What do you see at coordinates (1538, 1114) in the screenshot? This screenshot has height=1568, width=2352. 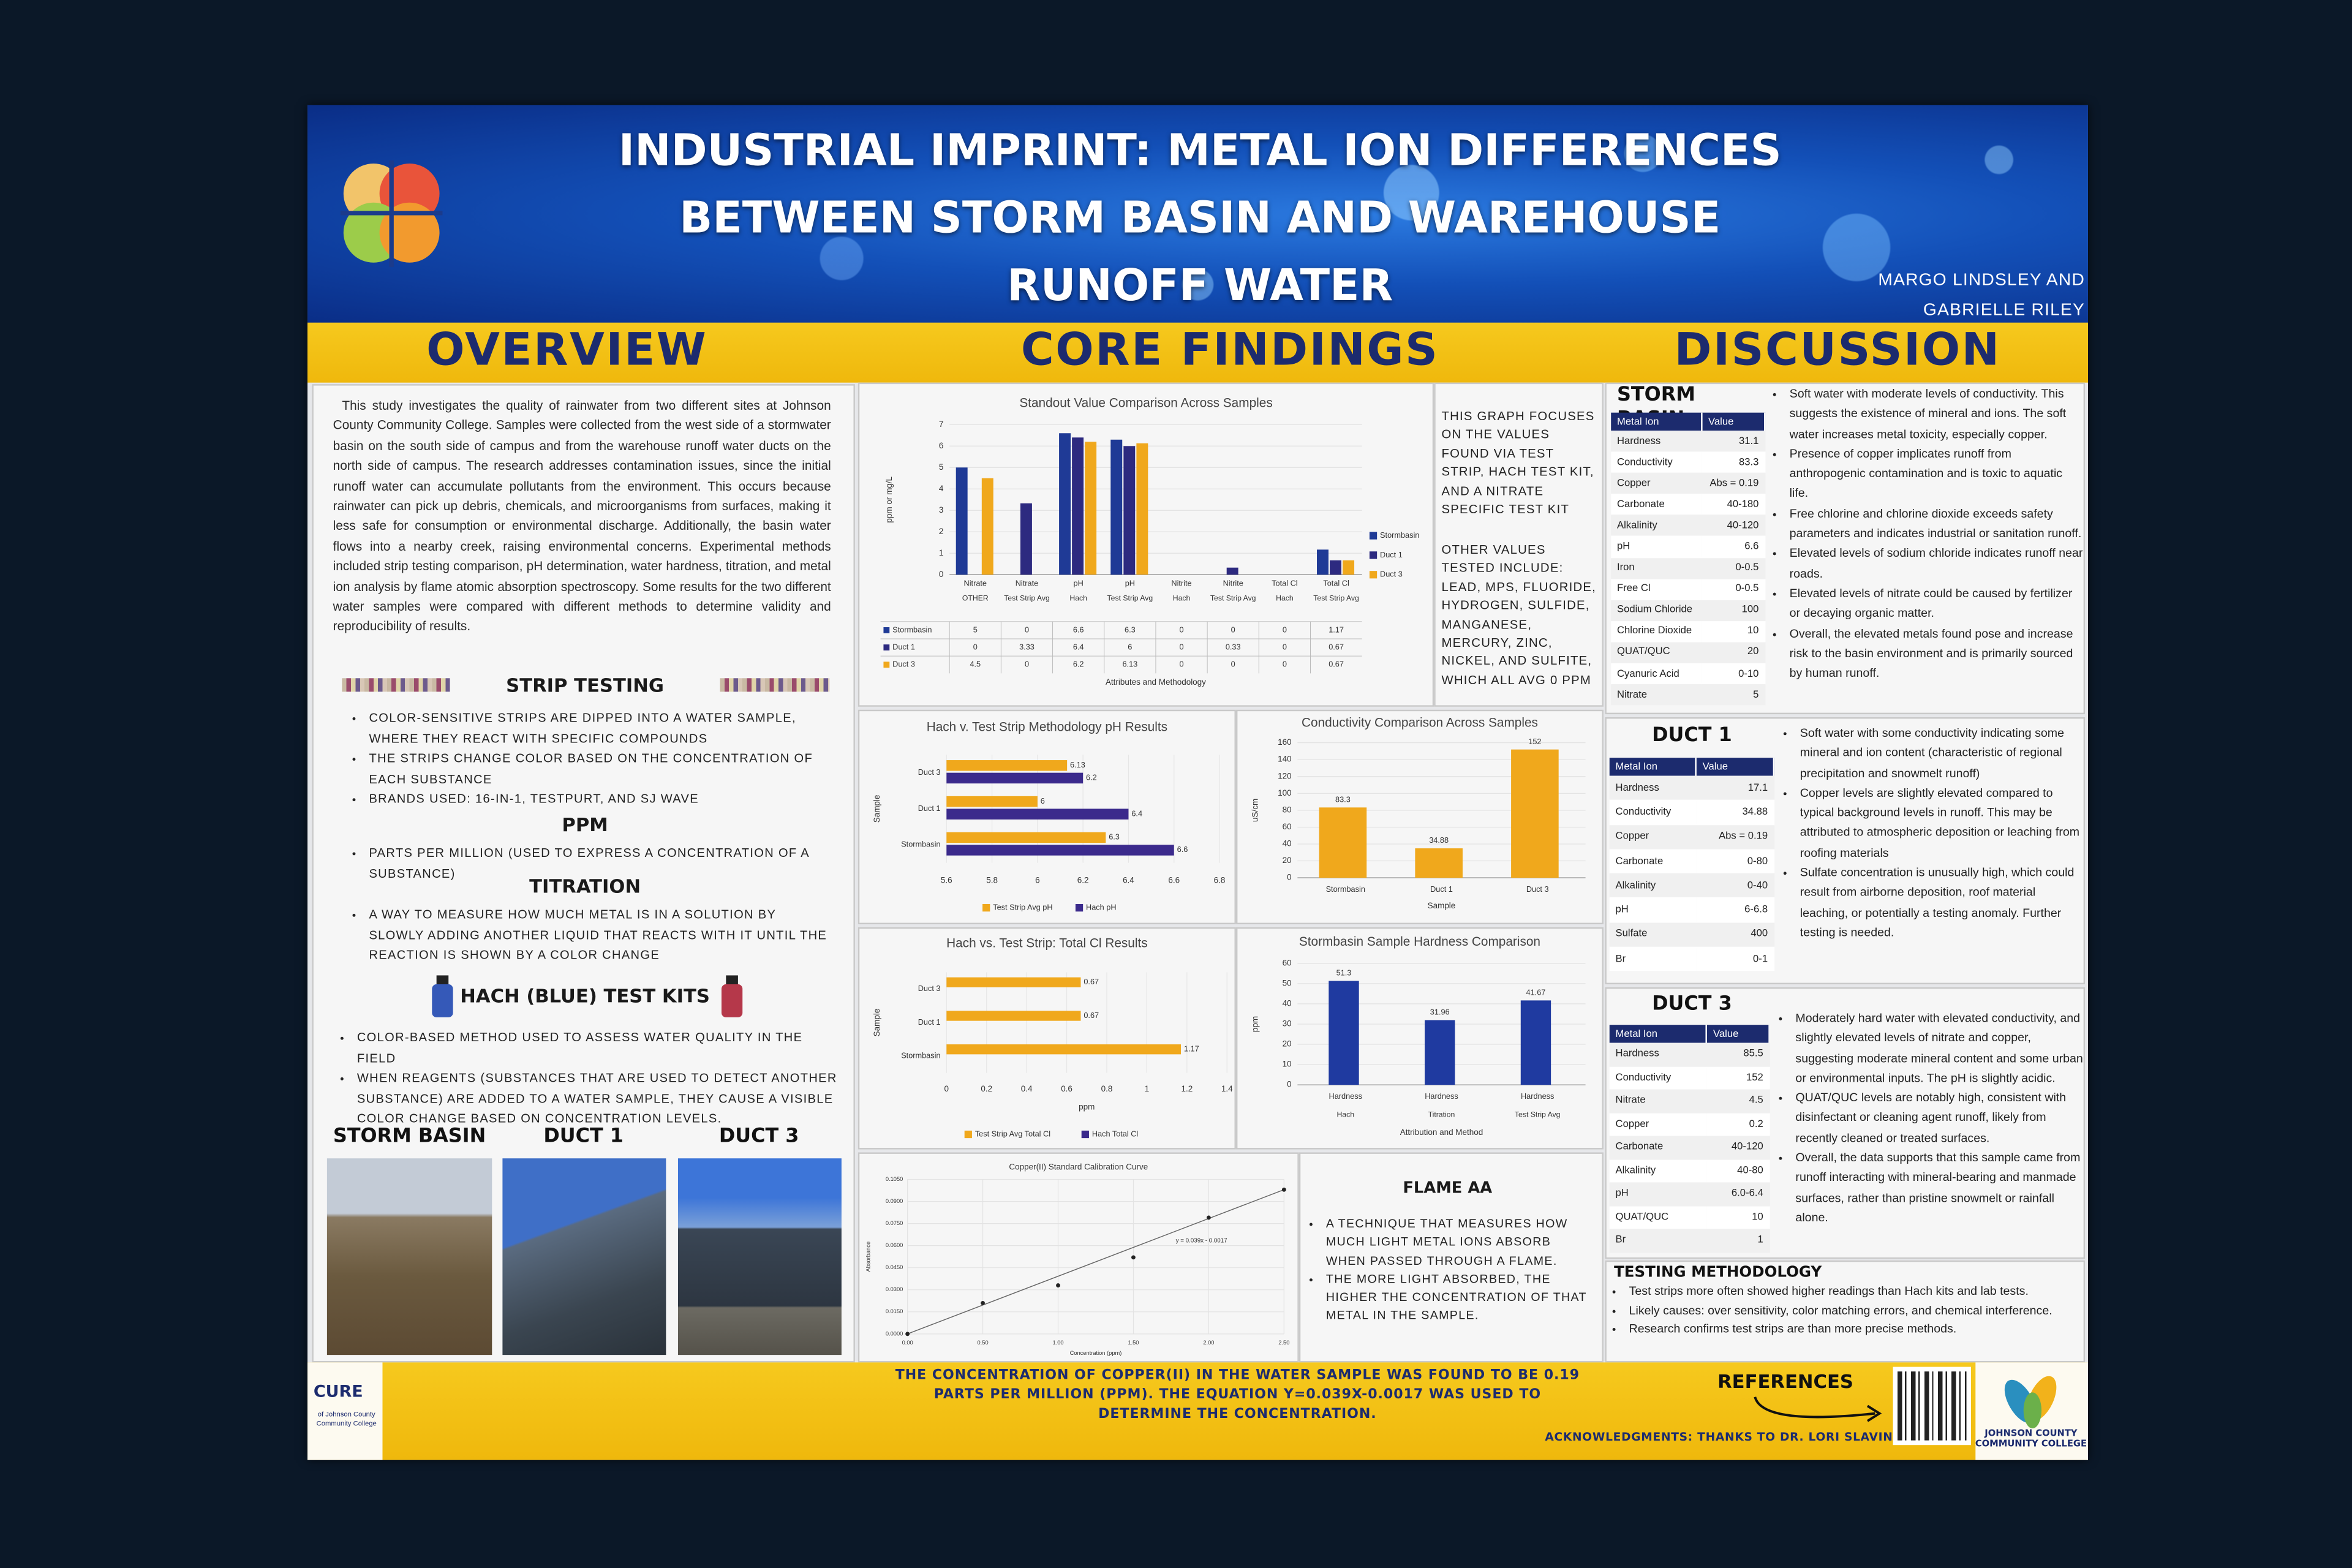 I see `x-tick-sublabel: Test Strip Avg` at bounding box center [1538, 1114].